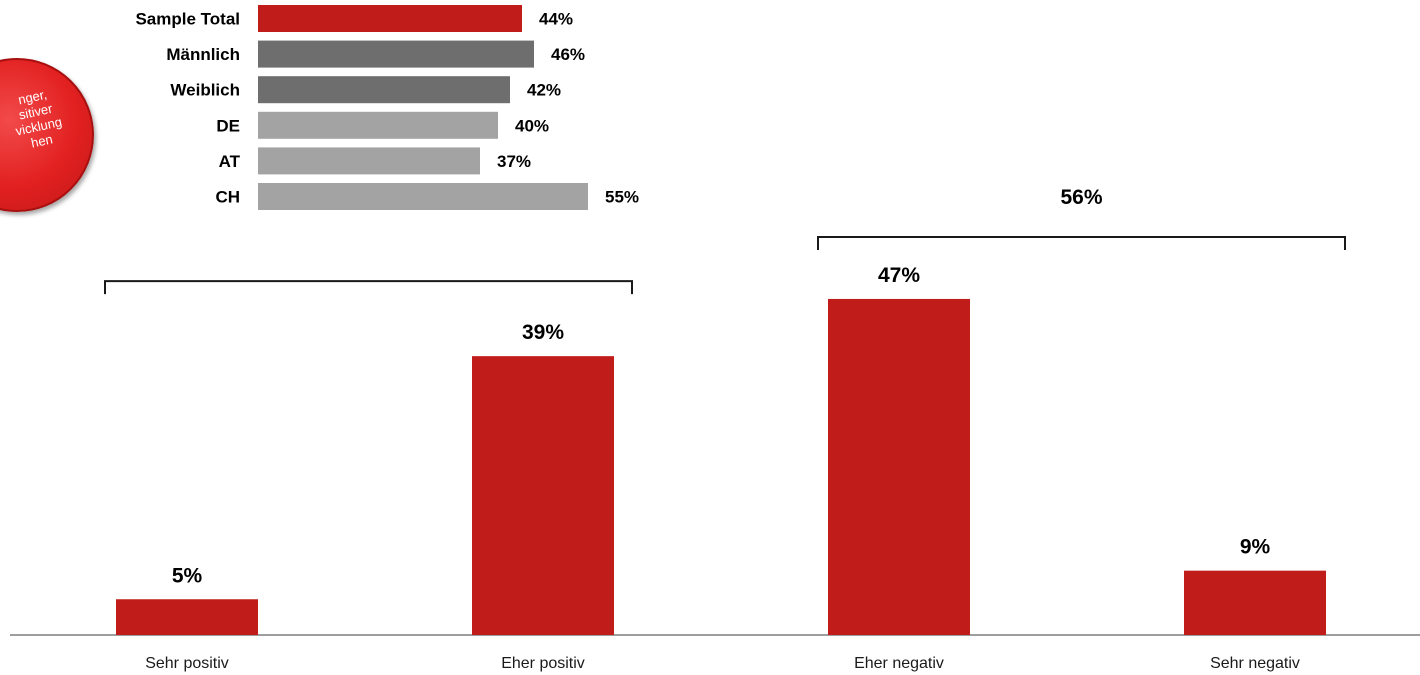 The image size is (1420, 675). I want to click on inset-category-label: Weiblich, so click(205, 90).